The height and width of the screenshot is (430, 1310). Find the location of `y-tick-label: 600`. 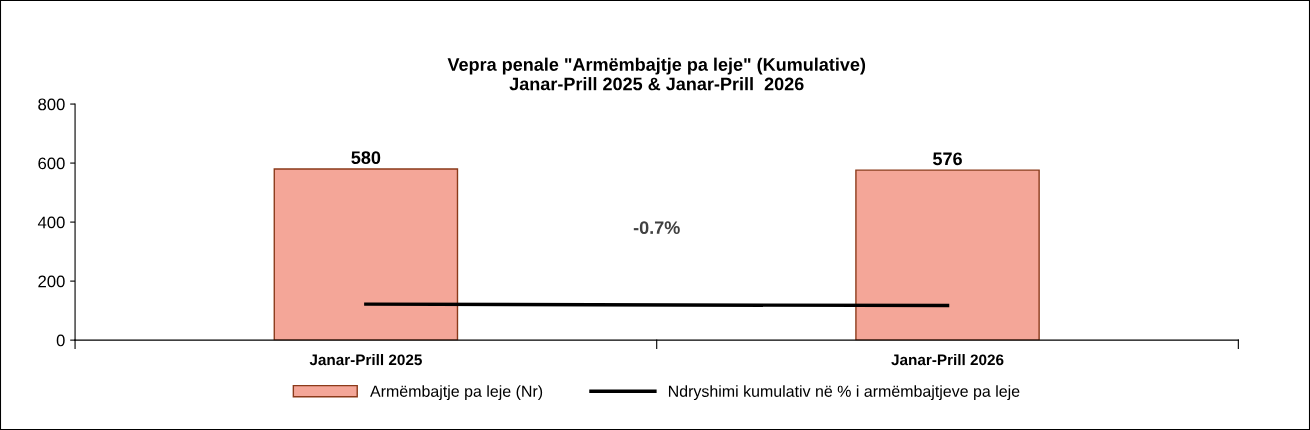

y-tick-label: 600 is located at coordinates (51, 163).